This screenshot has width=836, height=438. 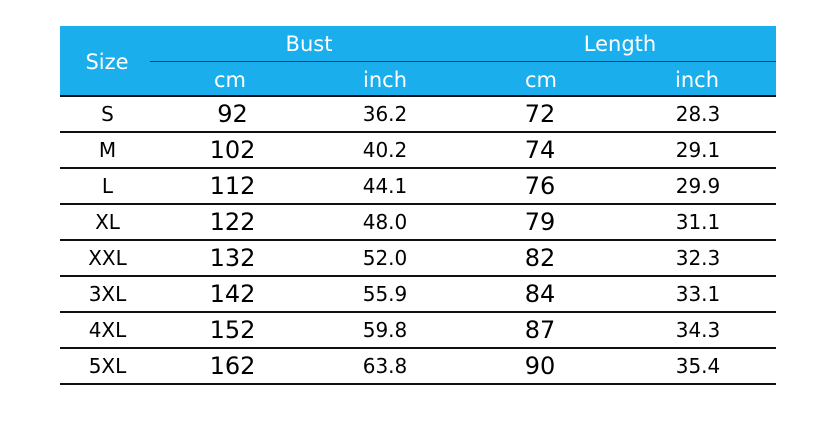 I want to click on cell-size: XXL, so click(x=107, y=258).